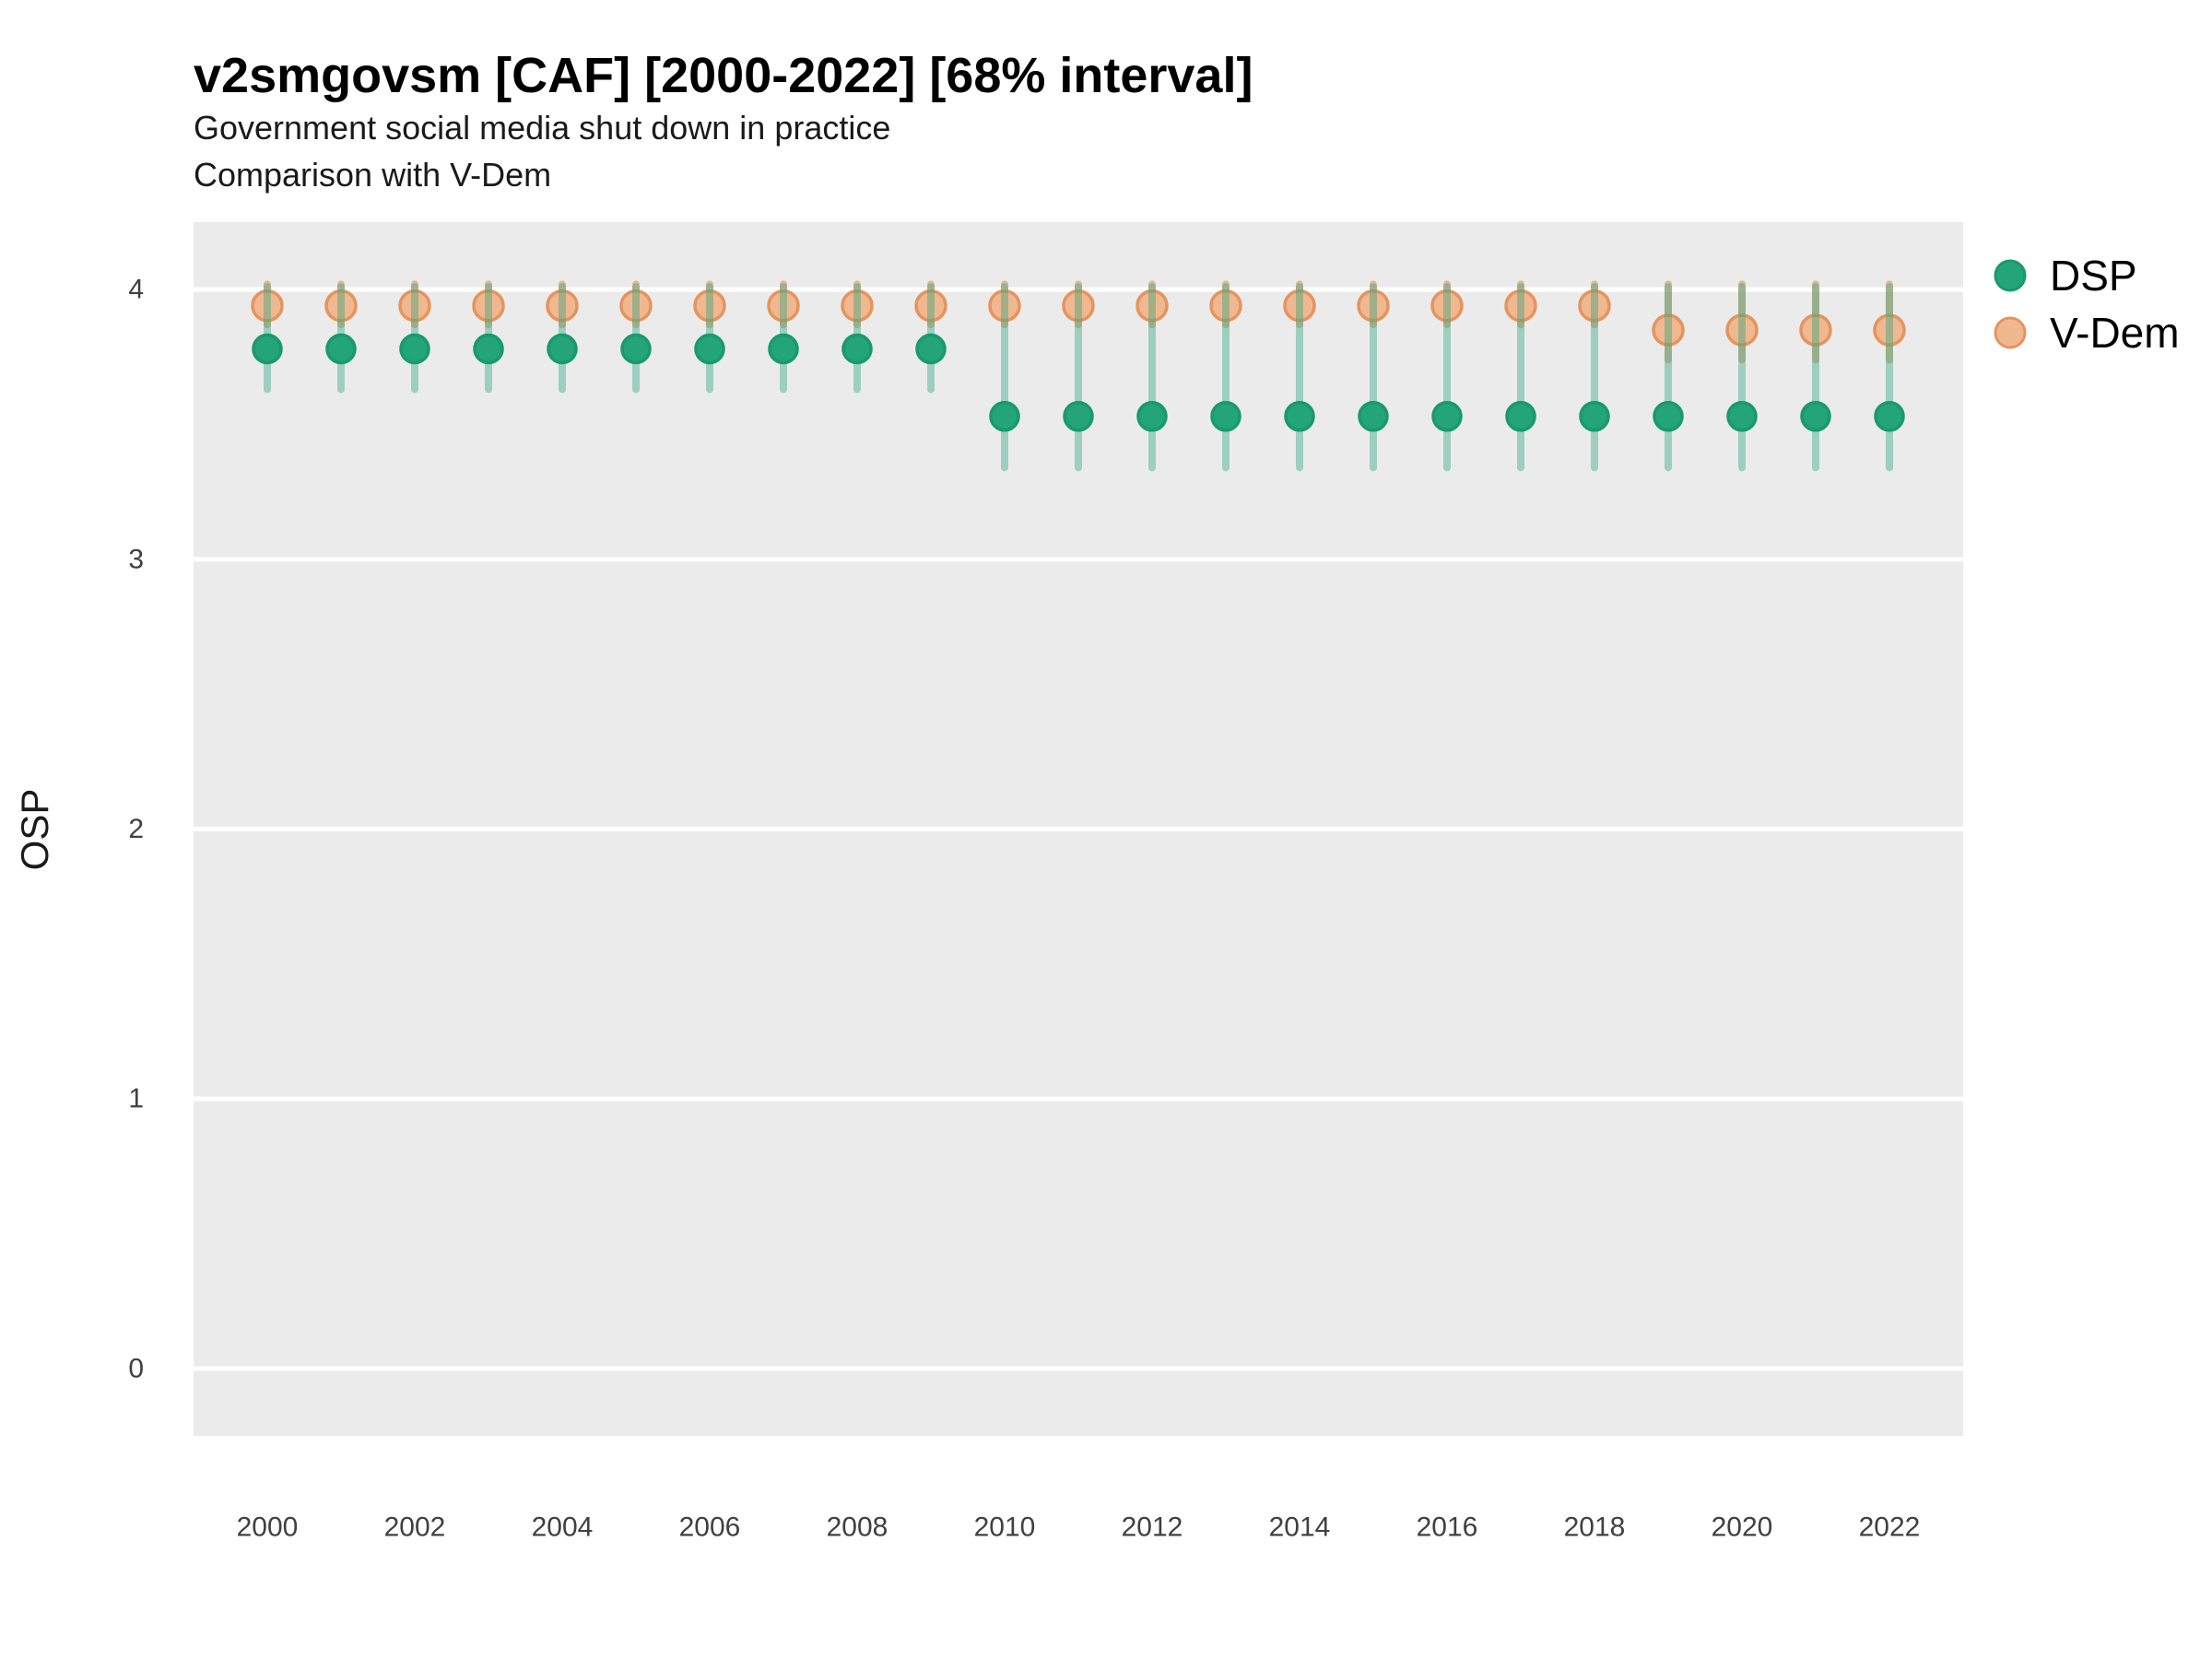 This screenshot has height=1659, width=2212. I want to click on dsp-point-2005, so click(636, 349).